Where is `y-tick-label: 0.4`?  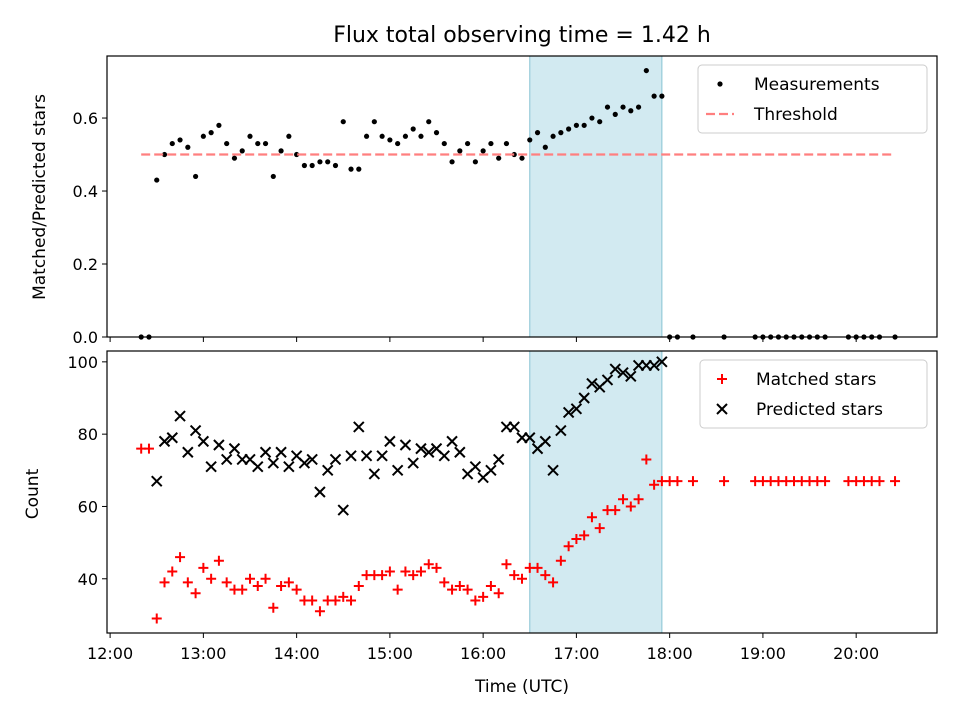 y-tick-label: 0.4 is located at coordinates (85, 191).